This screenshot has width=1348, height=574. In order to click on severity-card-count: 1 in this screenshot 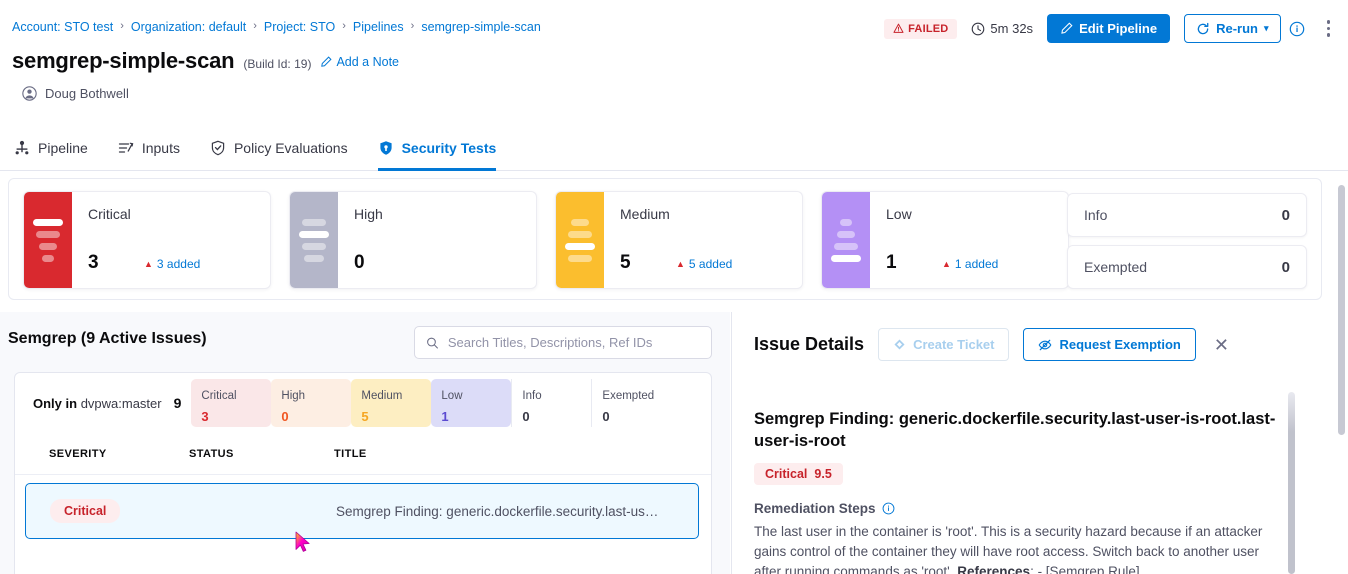, I will do `click(891, 262)`.